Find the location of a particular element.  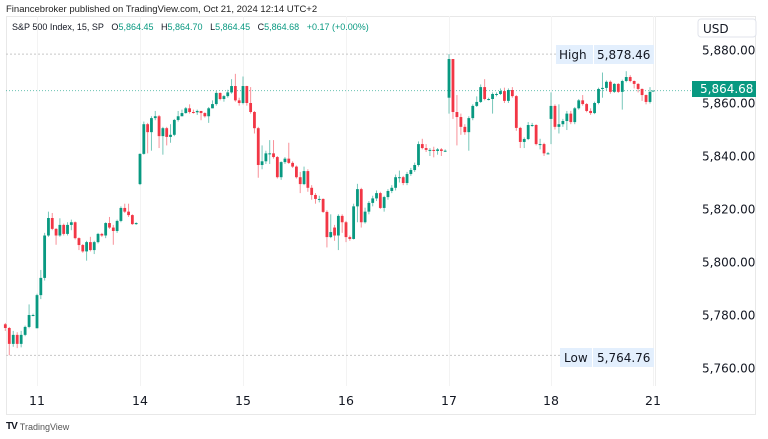

currency-button: USD is located at coordinates (727, 28).